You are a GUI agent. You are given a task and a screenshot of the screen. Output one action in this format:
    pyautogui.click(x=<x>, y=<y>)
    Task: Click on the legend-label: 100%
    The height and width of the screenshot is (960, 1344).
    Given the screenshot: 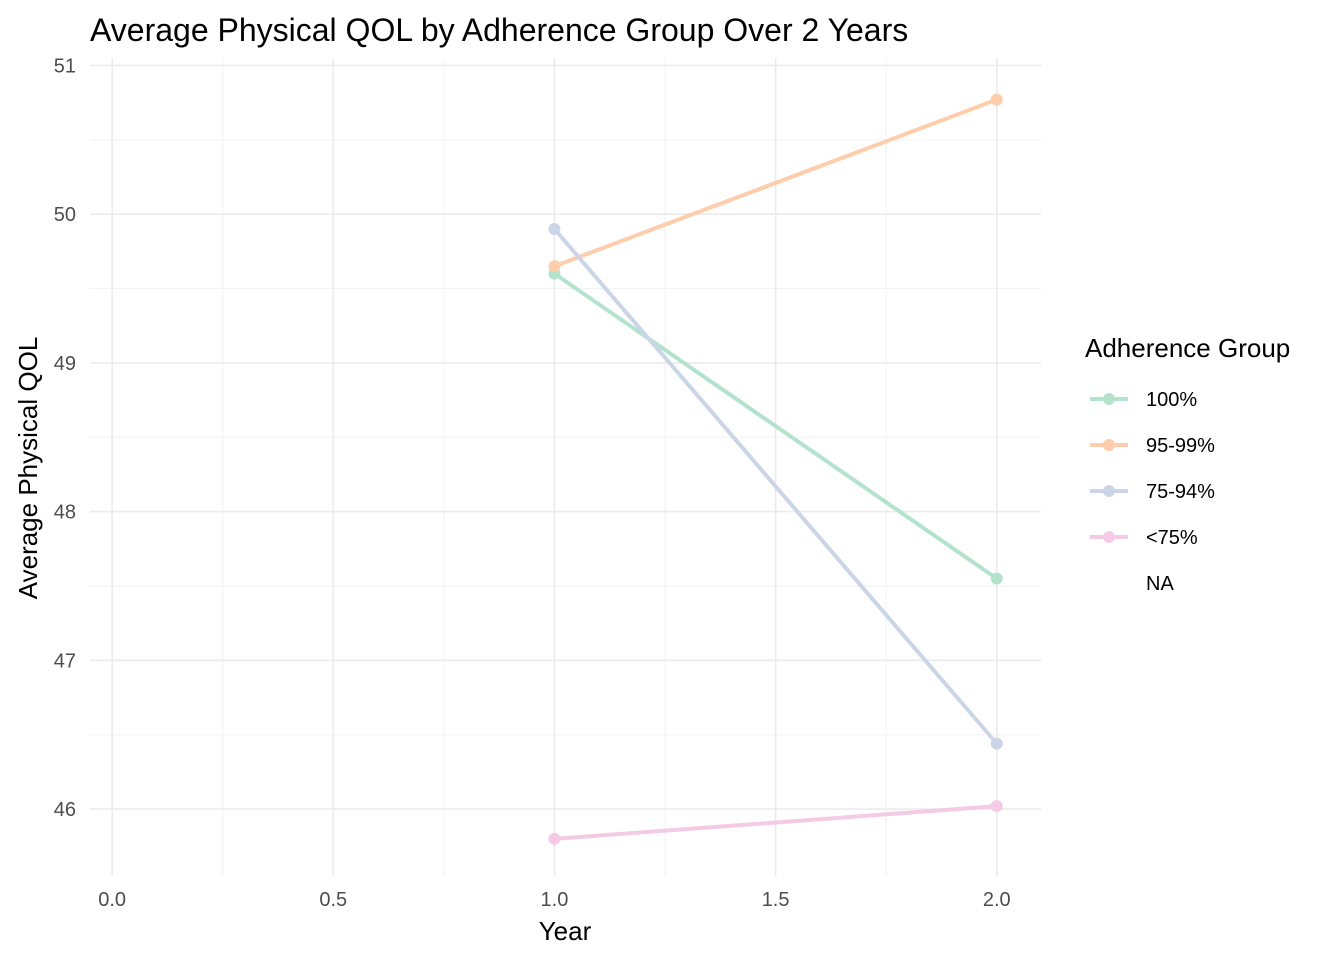 What is the action you would take?
    pyautogui.click(x=1171, y=400)
    